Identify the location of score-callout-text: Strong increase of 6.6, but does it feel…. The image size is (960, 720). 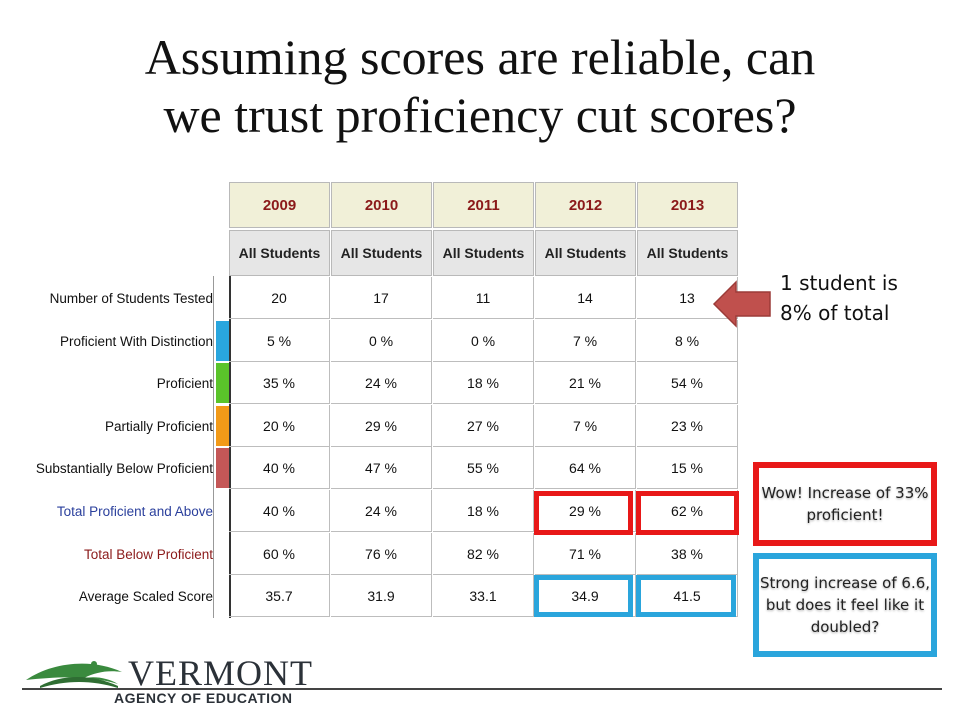
(845, 605).